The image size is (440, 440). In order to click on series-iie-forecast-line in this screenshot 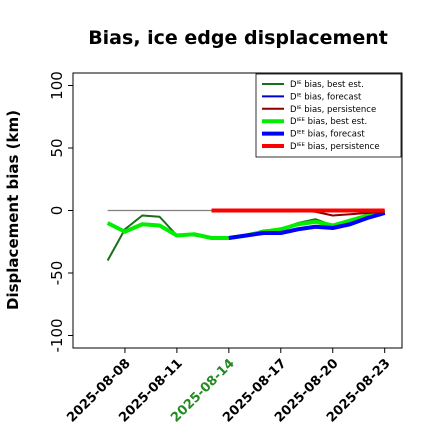, I will do `click(307, 225)`.